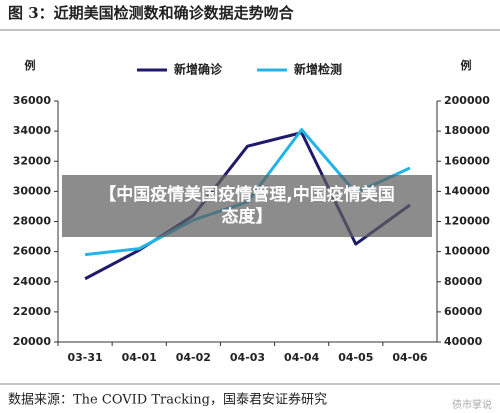  What do you see at coordinates (467, 160) in the screenshot?
I see `y2-tick-label: 160000` at bounding box center [467, 160].